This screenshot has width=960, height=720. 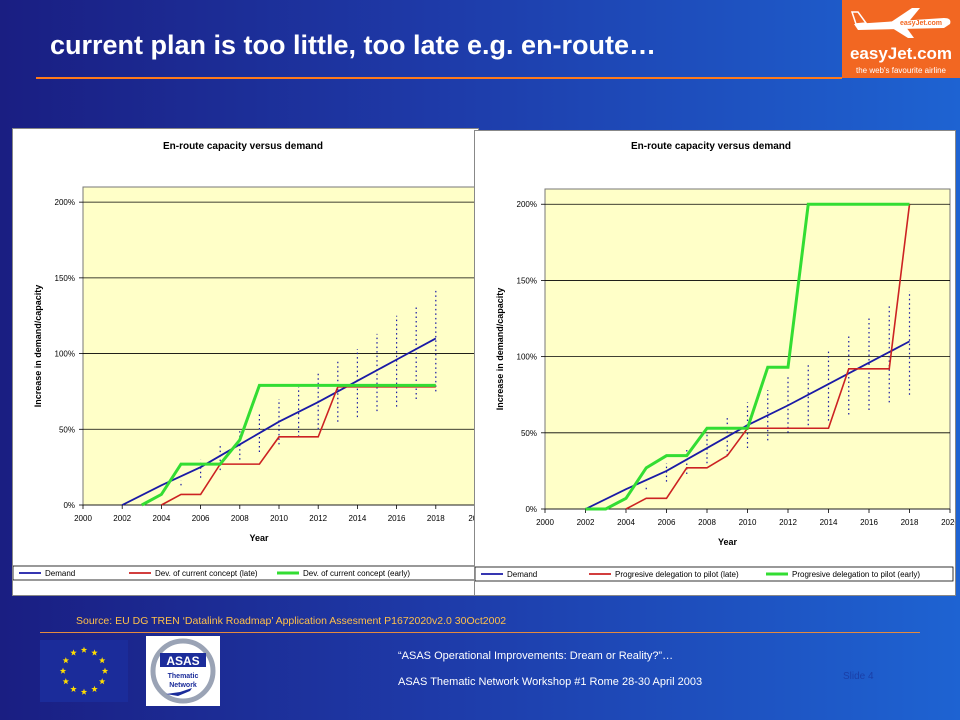 What do you see at coordinates (183, 676) in the screenshot?
I see `svg-text: Thematic` at bounding box center [183, 676].